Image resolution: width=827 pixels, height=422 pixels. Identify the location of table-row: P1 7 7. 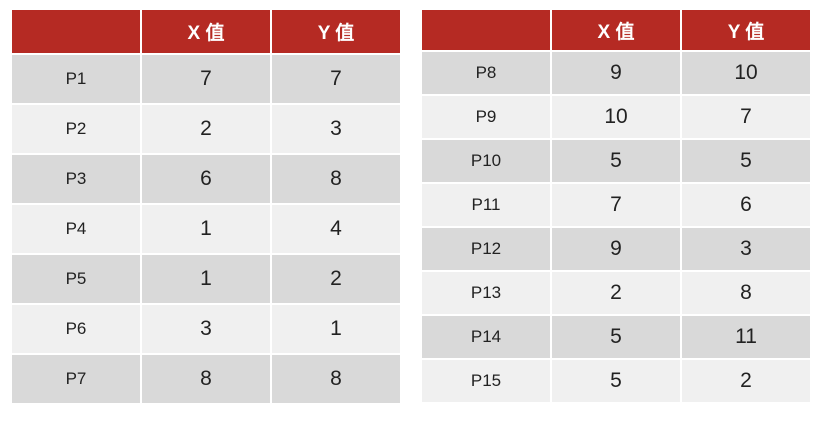
(206, 79).